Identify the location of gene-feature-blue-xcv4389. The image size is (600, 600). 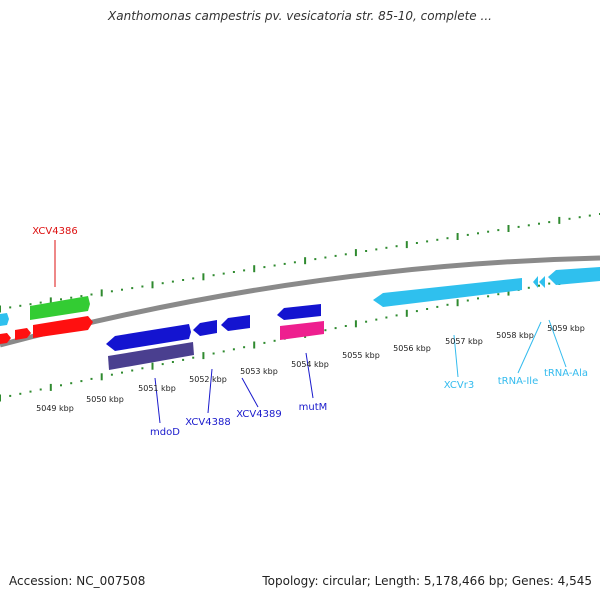
(235, 323).